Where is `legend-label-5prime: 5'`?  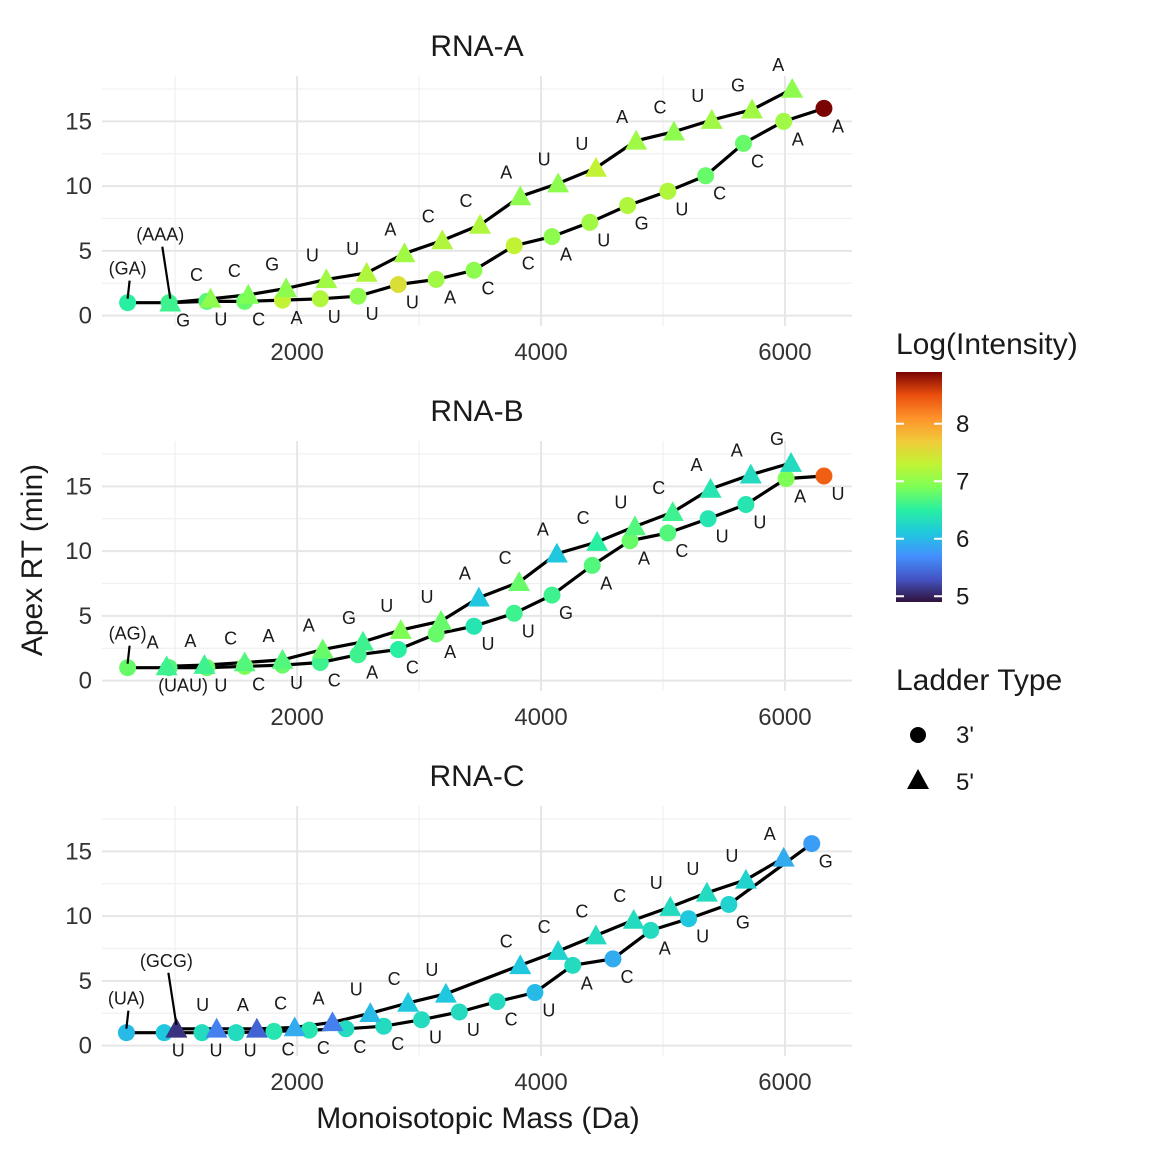 legend-label-5prime: 5' is located at coordinates (965, 782).